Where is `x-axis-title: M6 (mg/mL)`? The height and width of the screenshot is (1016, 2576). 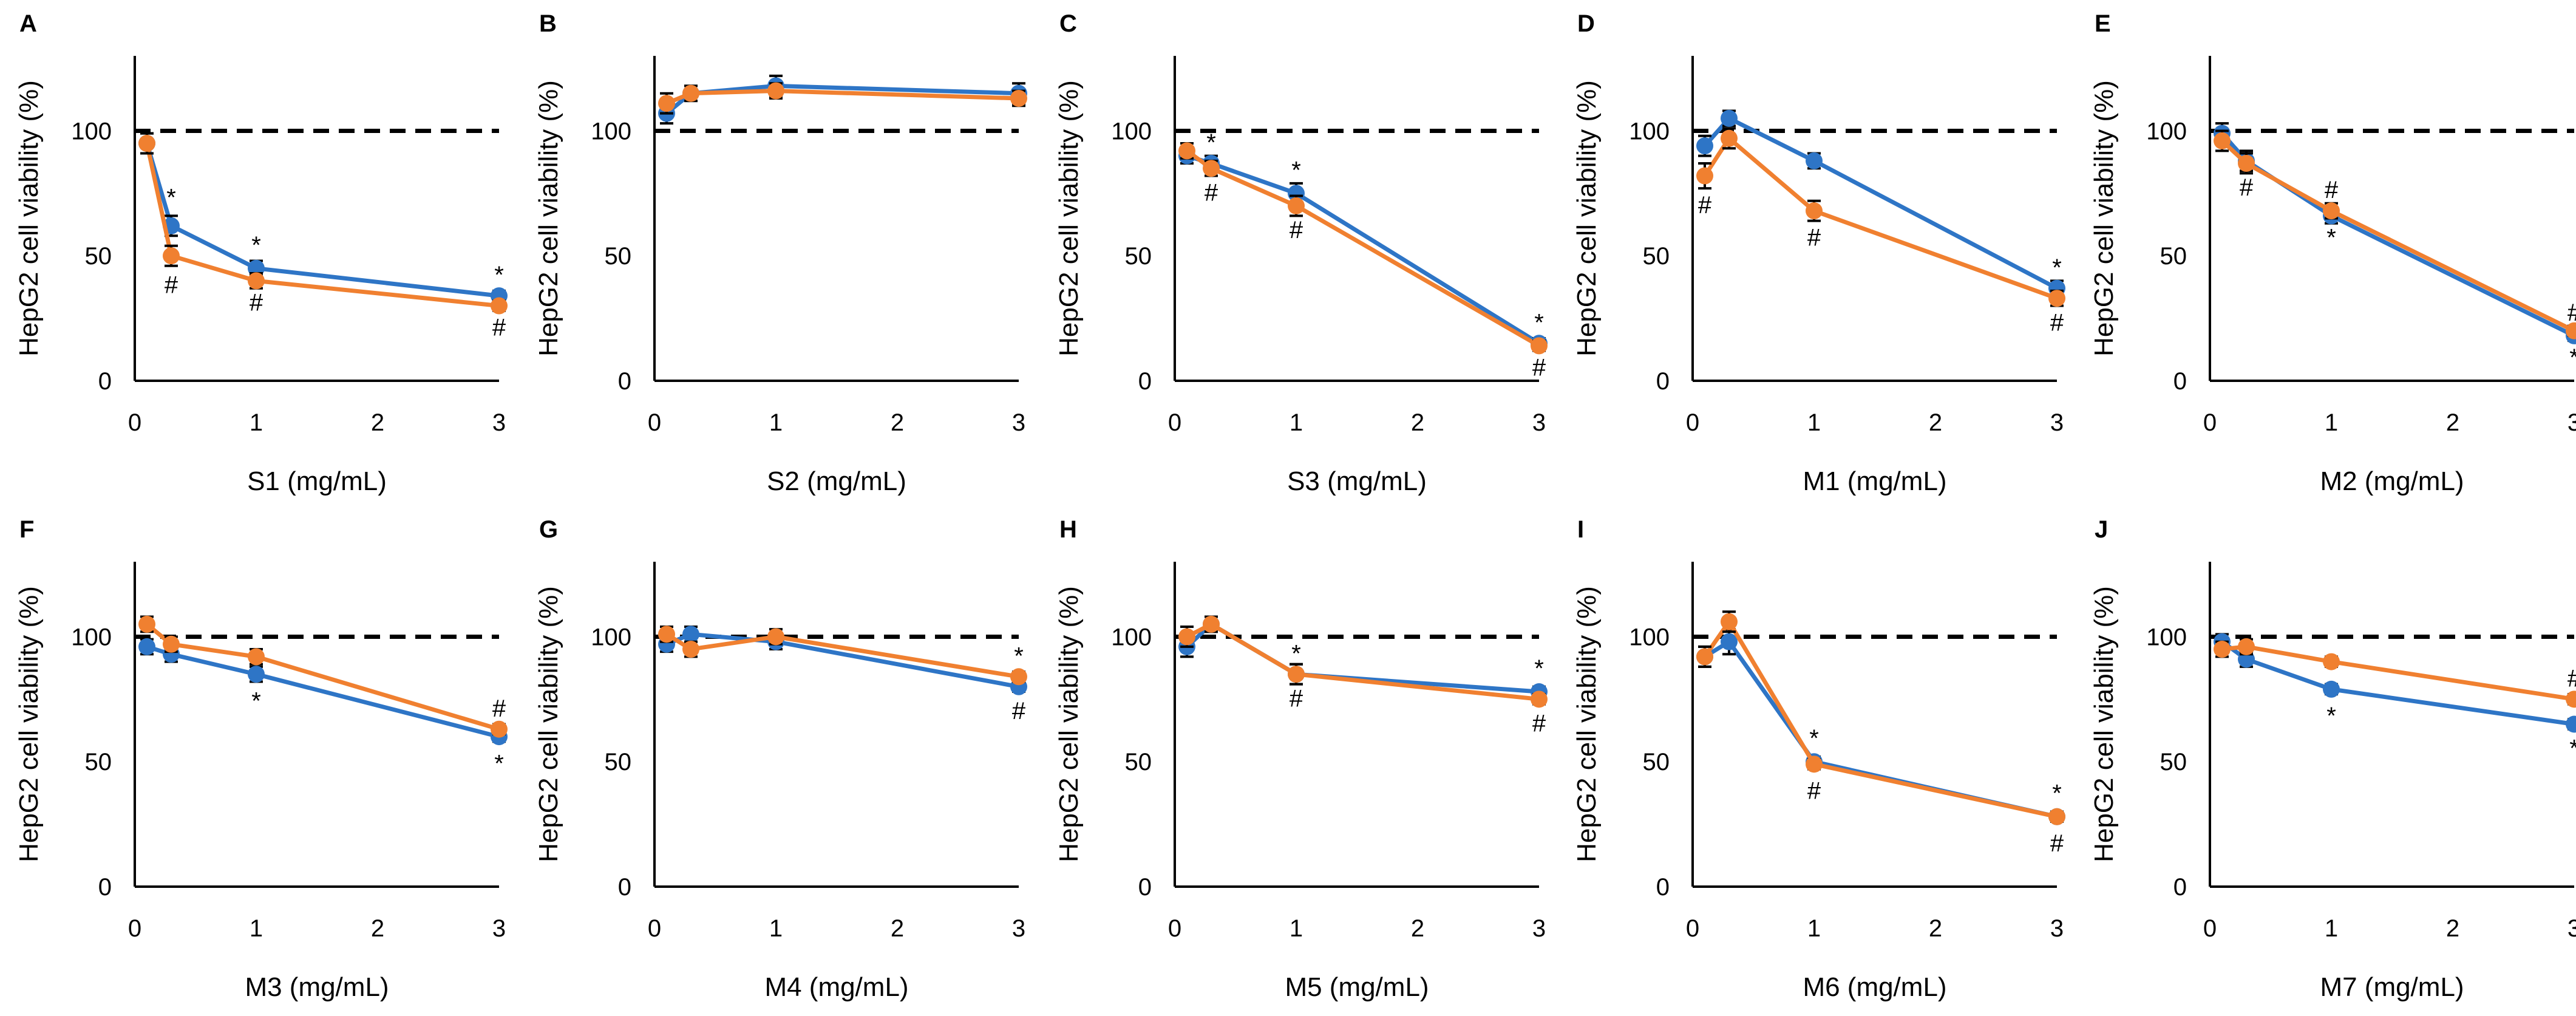
x-axis-title: M6 (mg/mL) is located at coordinates (1874, 987).